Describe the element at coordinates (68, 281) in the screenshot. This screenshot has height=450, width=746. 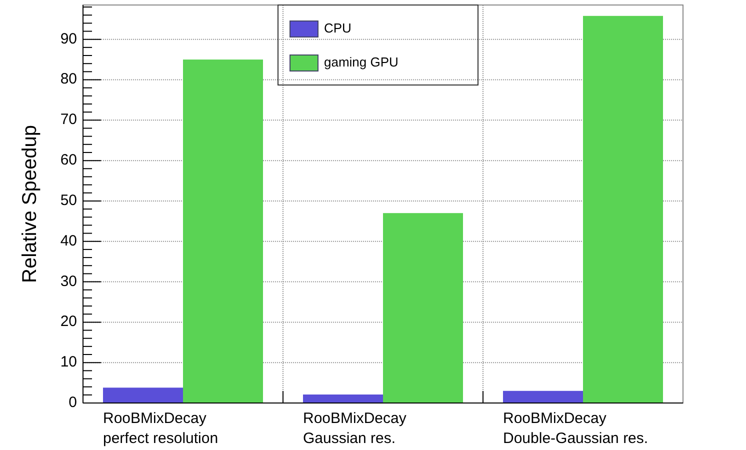
I see `y-tick-label: 30` at that location.